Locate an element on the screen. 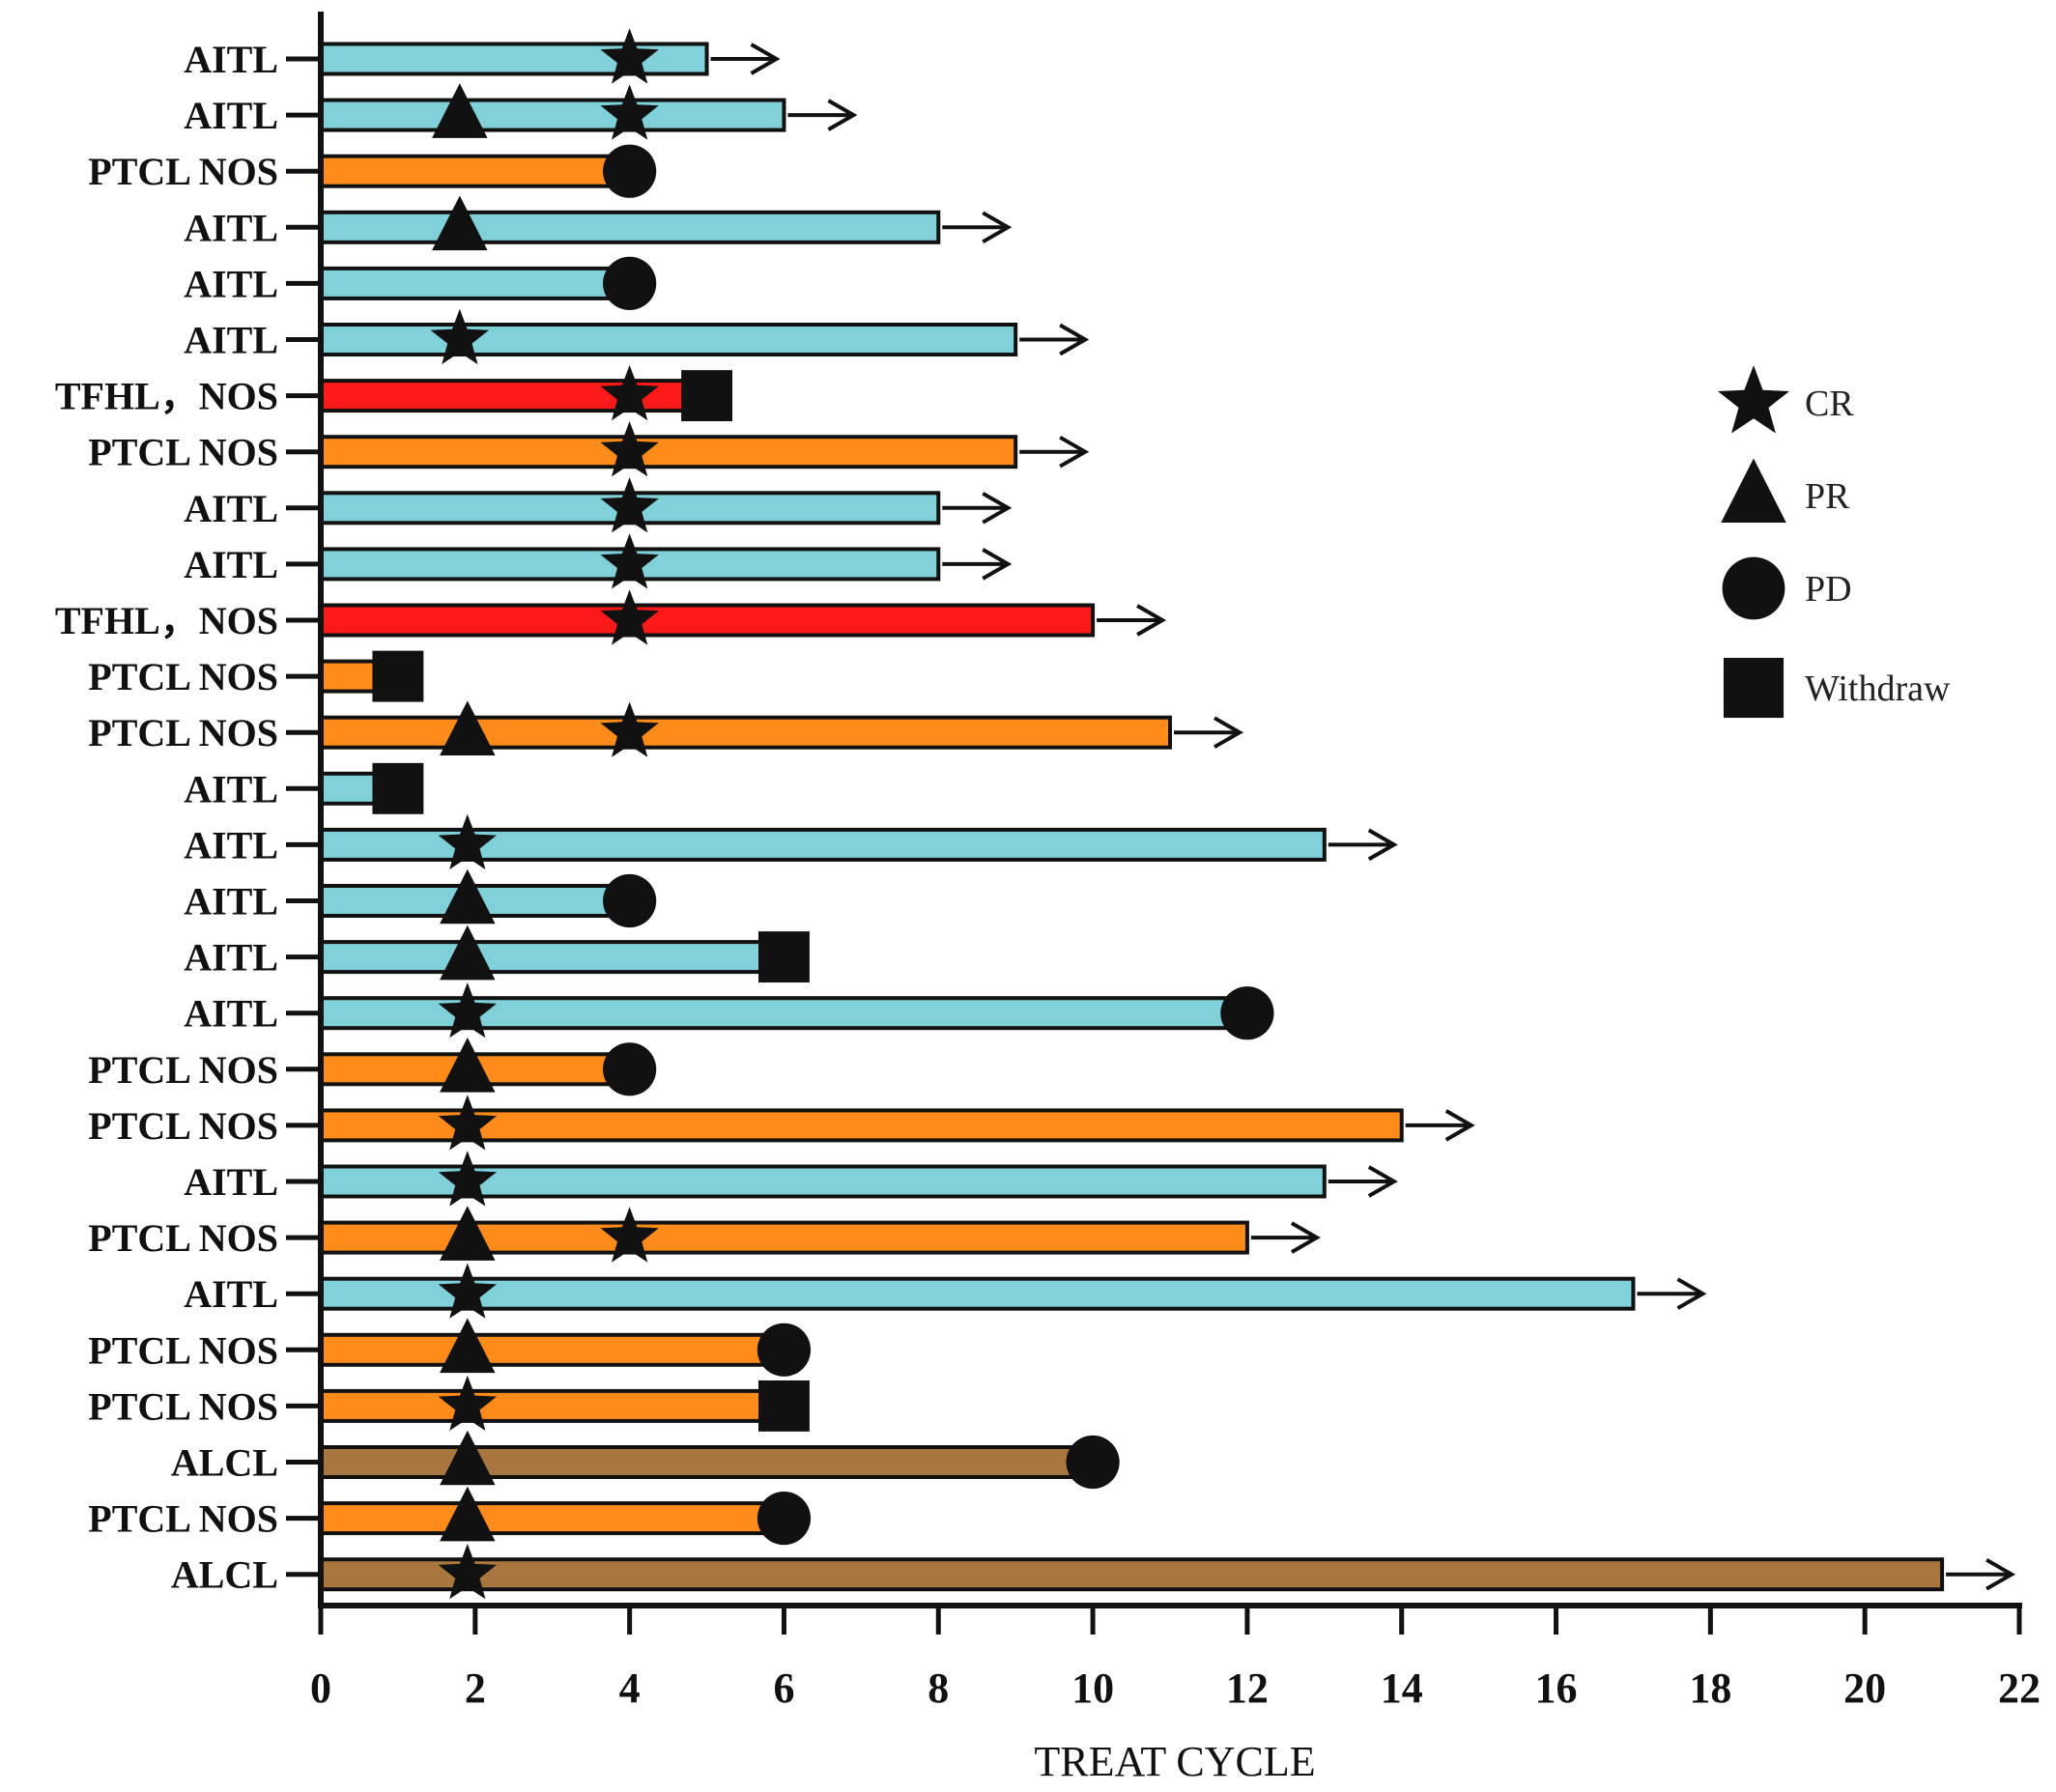  legend-marker-pd is located at coordinates (1753, 588).